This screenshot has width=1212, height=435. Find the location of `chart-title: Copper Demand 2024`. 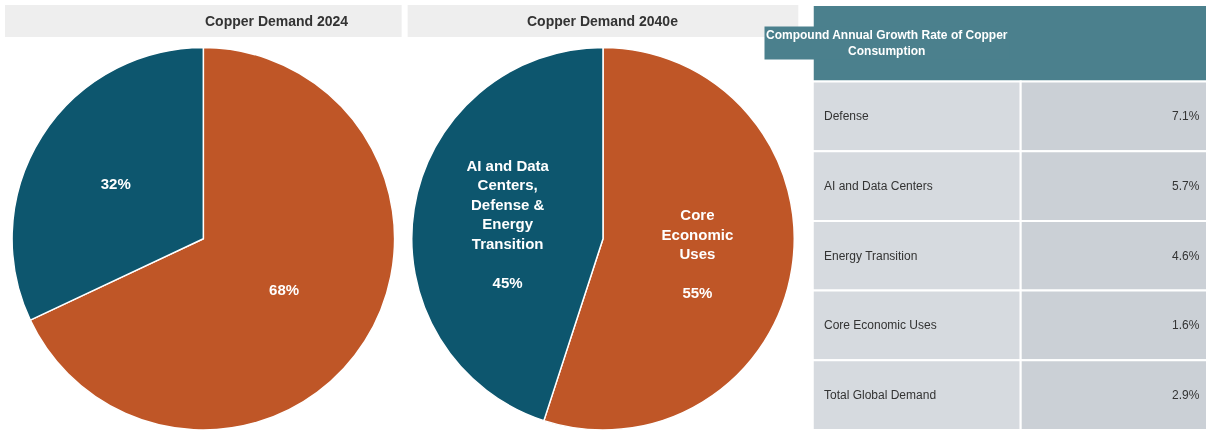

chart-title: Copper Demand 2024 is located at coordinates (277, 21).